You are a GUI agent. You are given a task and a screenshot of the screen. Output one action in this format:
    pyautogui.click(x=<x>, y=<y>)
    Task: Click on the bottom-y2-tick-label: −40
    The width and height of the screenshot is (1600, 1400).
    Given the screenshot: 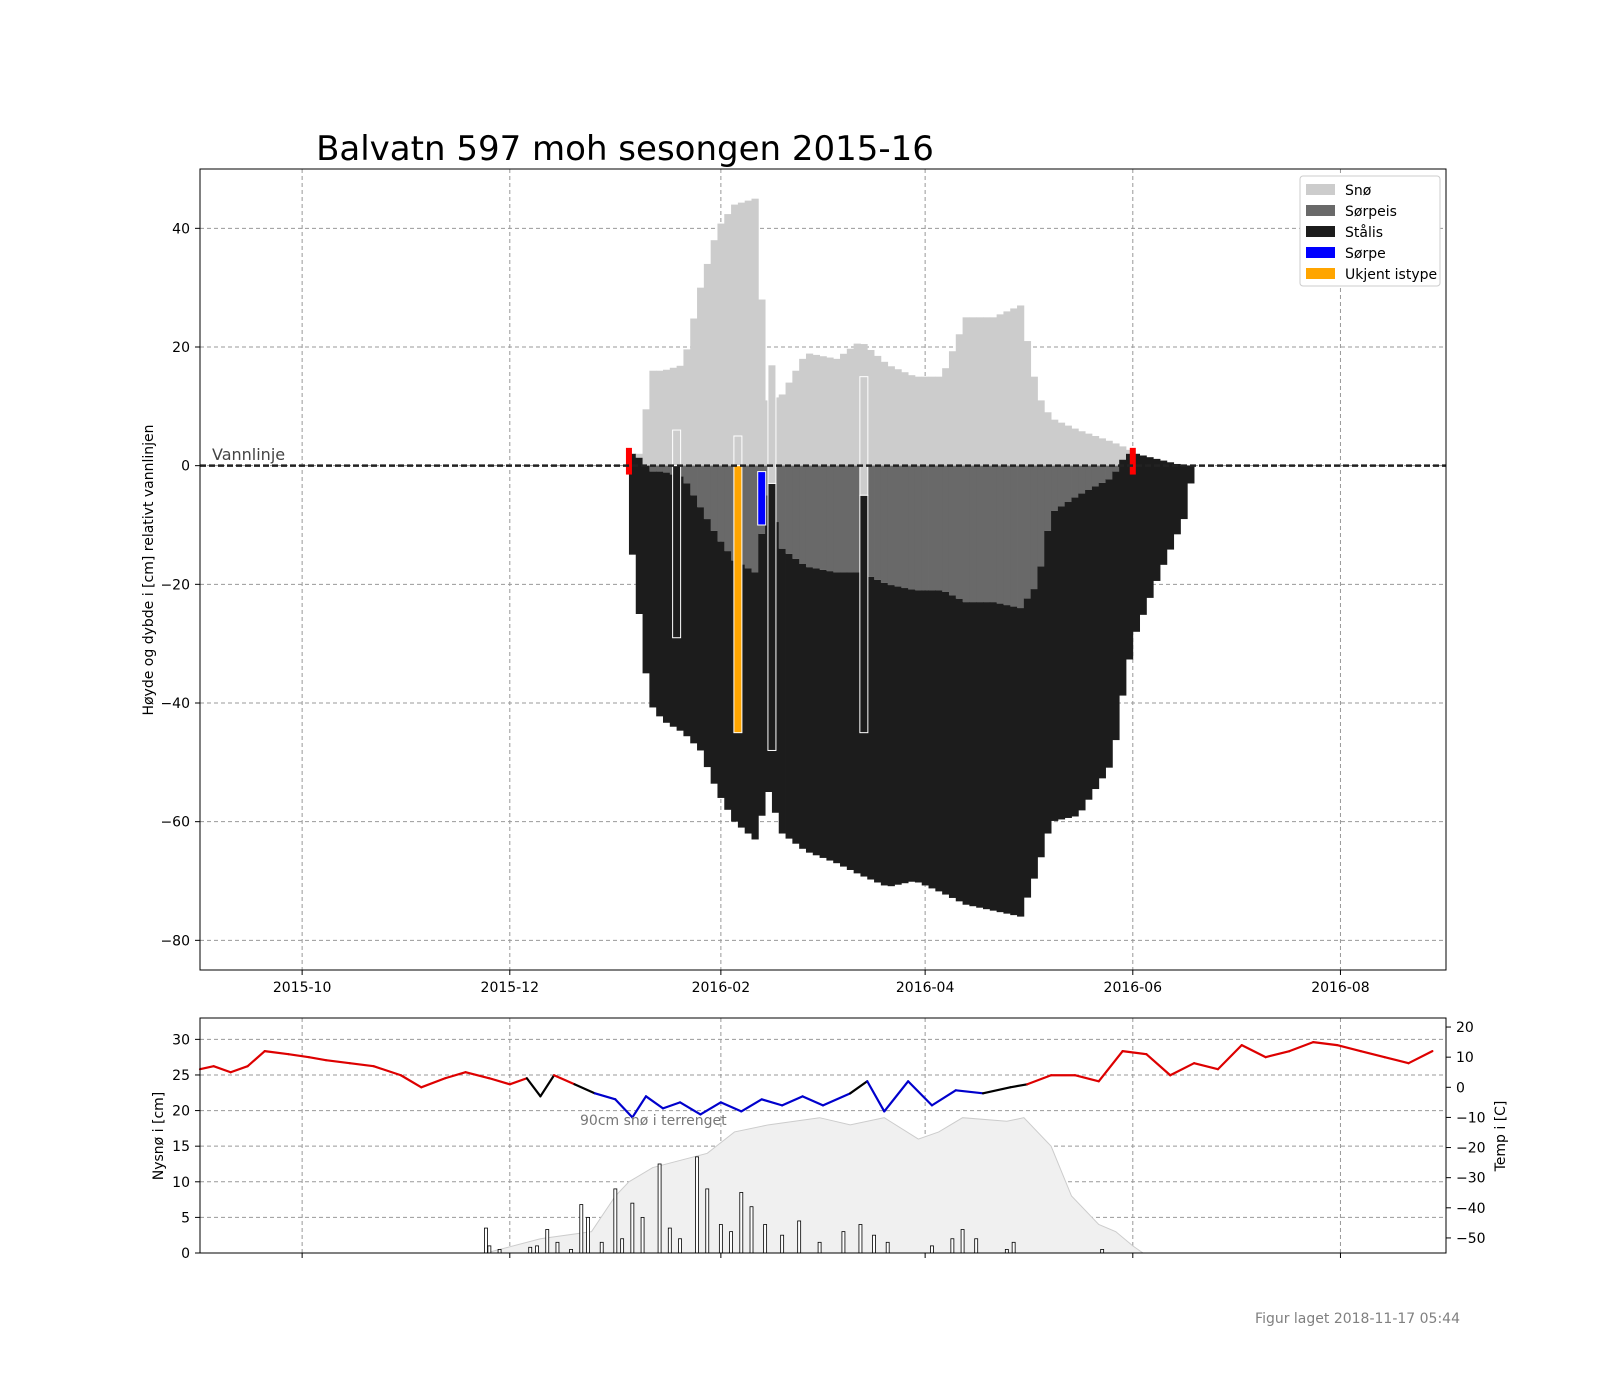 What is the action you would take?
    pyautogui.click(x=1471, y=1209)
    